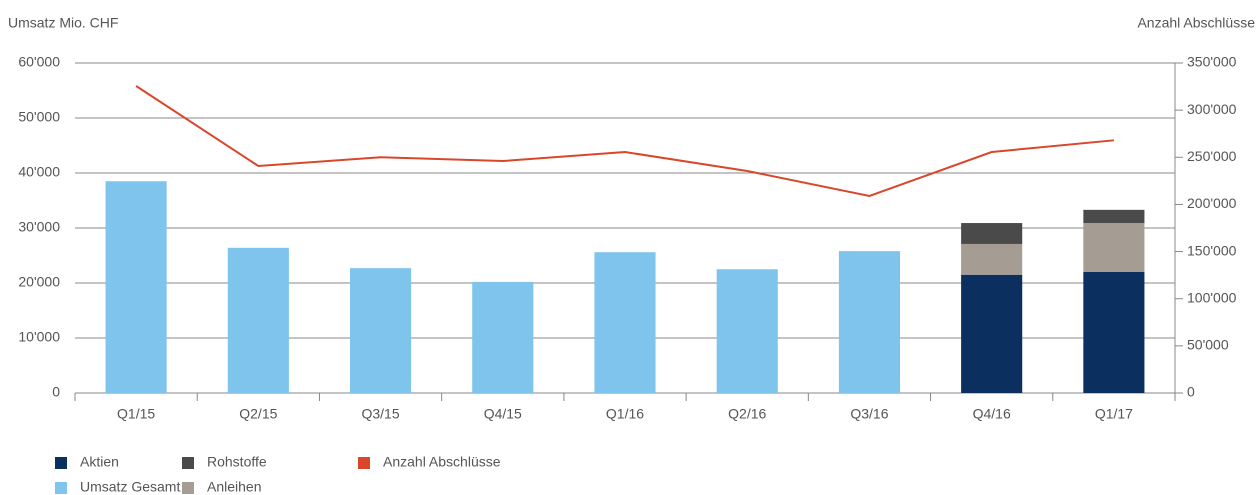 The height and width of the screenshot is (495, 1259). I want to click on legend-label: Anleihen, so click(234, 487).